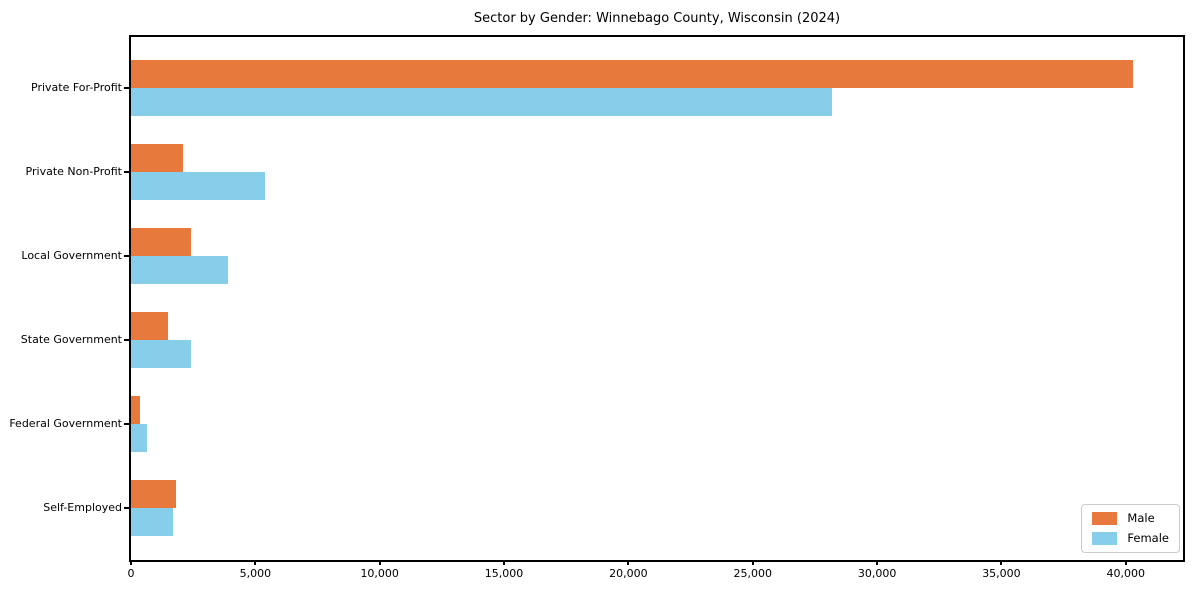  I want to click on x-tick-label: 5,000, so click(255, 573).